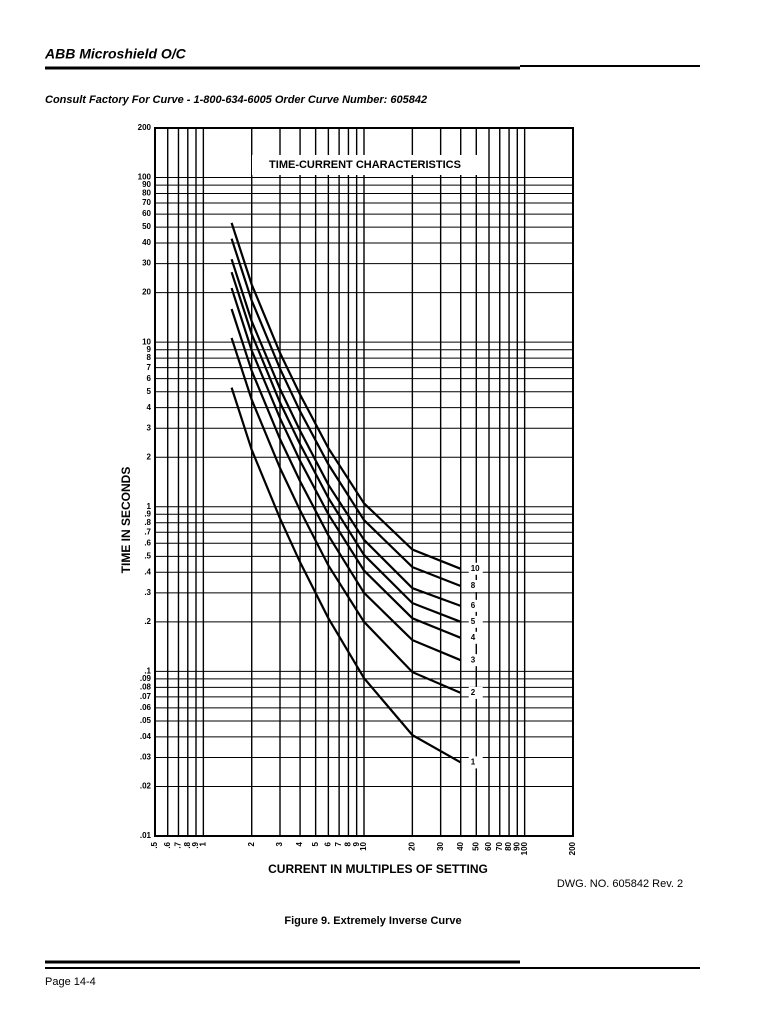 Image resolution: width=768 pixels, height=1024 pixels. I want to click on y-tick-label: .1, so click(147, 670).